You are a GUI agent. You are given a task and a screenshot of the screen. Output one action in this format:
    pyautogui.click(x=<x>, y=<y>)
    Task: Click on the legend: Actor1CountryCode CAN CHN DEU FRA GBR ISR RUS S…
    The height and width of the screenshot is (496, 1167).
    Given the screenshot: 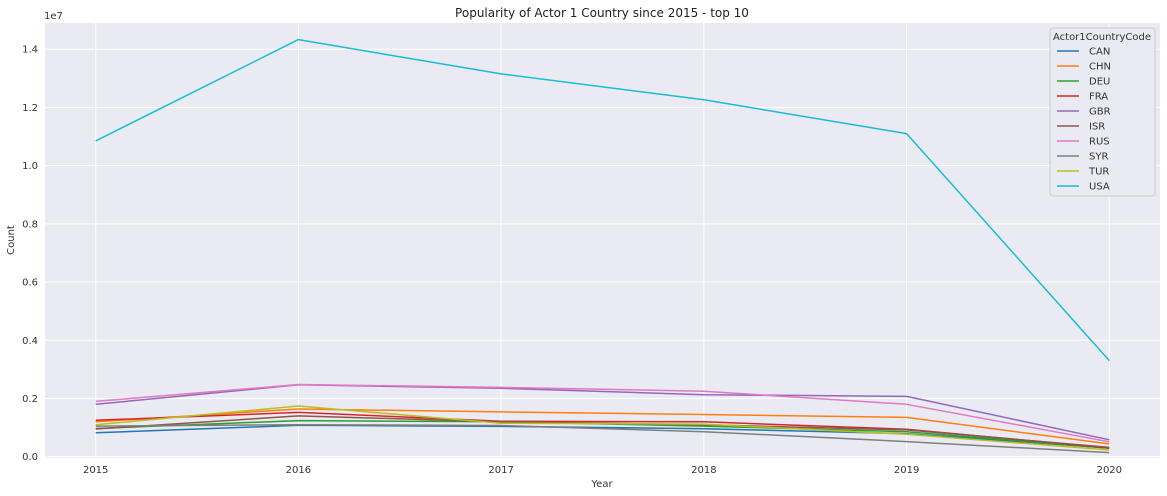 What is the action you would take?
    pyautogui.click(x=1102, y=112)
    